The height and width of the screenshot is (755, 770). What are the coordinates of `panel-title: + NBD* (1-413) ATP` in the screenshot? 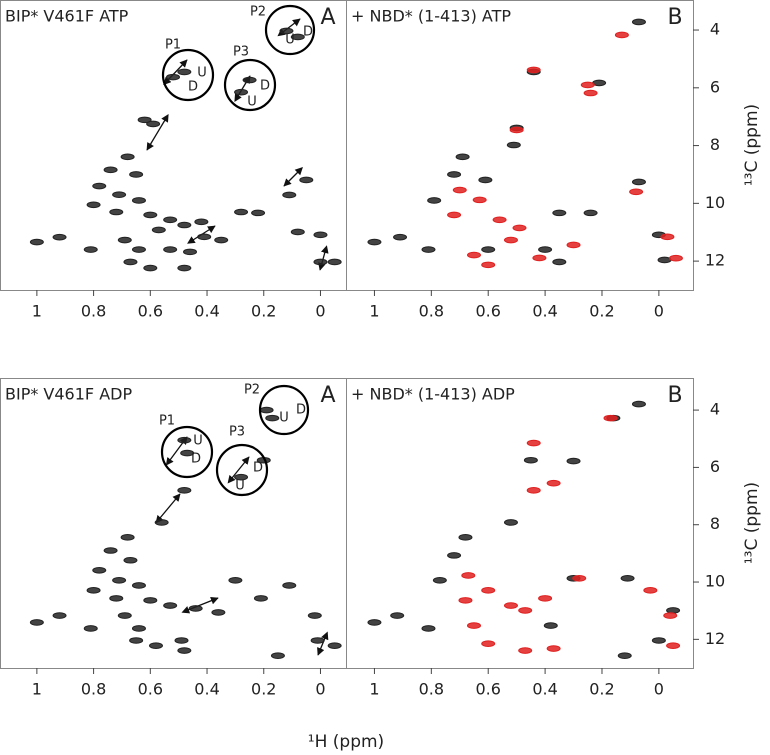 It's located at (431, 16).